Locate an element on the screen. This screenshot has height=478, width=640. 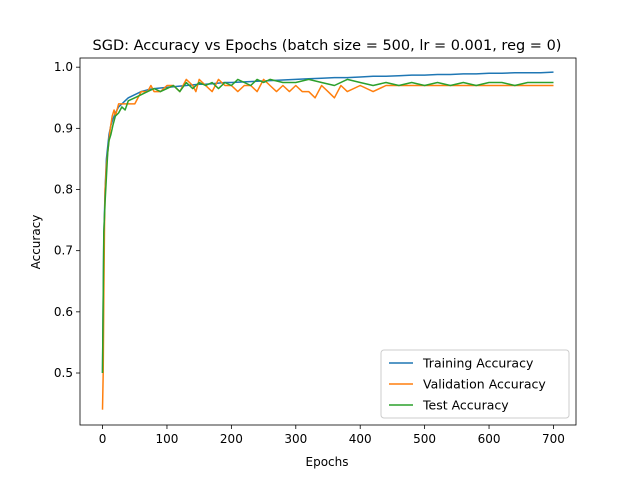
x-tick-label: 100 is located at coordinates (167, 439).